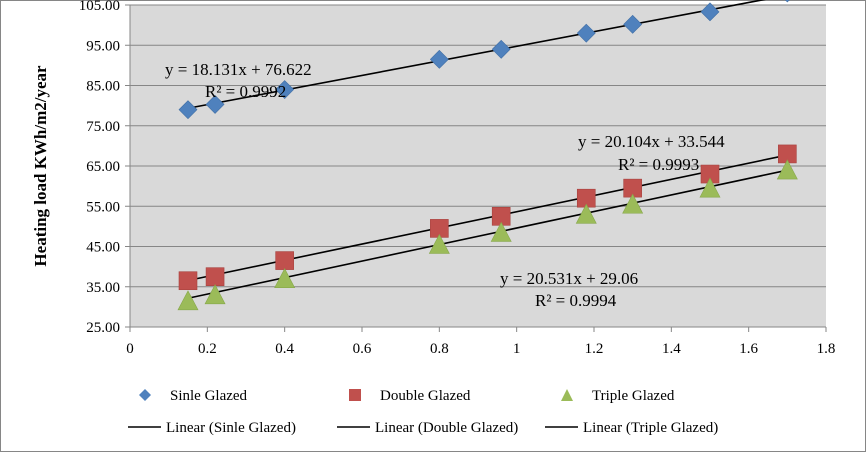  What do you see at coordinates (103, 87) in the screenshot?
I see `y-tick-label: 85.00` at bounding box center [103, 87].